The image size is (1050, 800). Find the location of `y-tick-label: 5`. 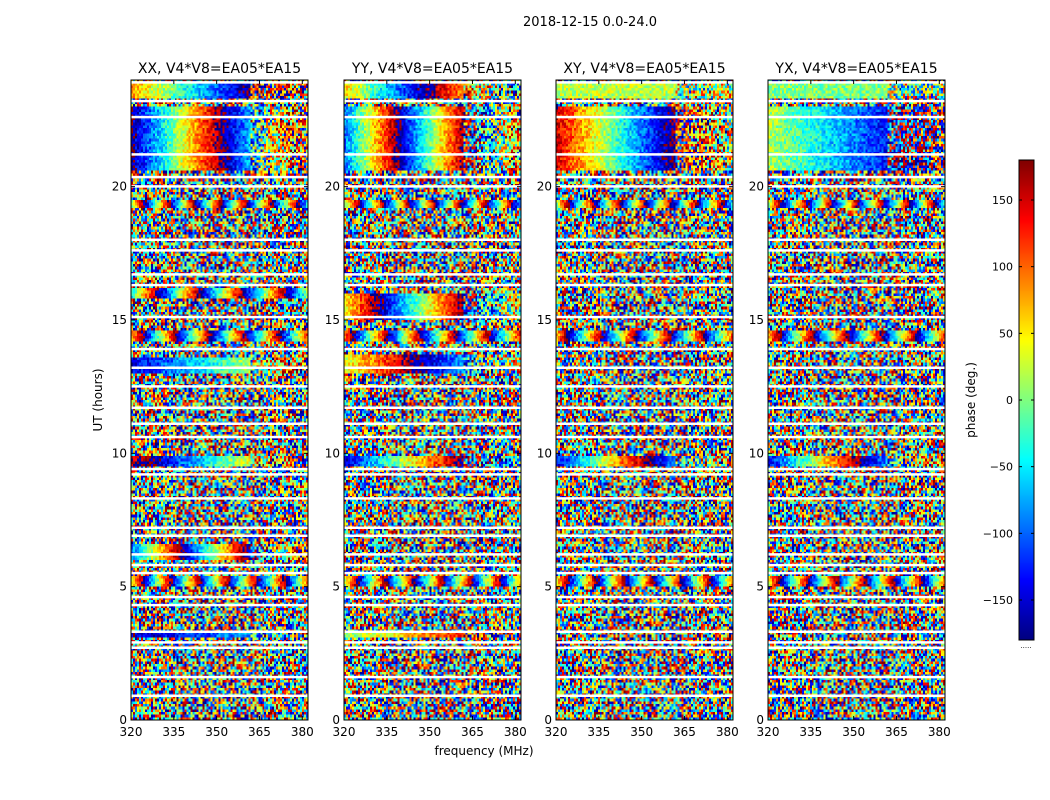

y-tick-label: 5 is located at coordinates (548, 587).